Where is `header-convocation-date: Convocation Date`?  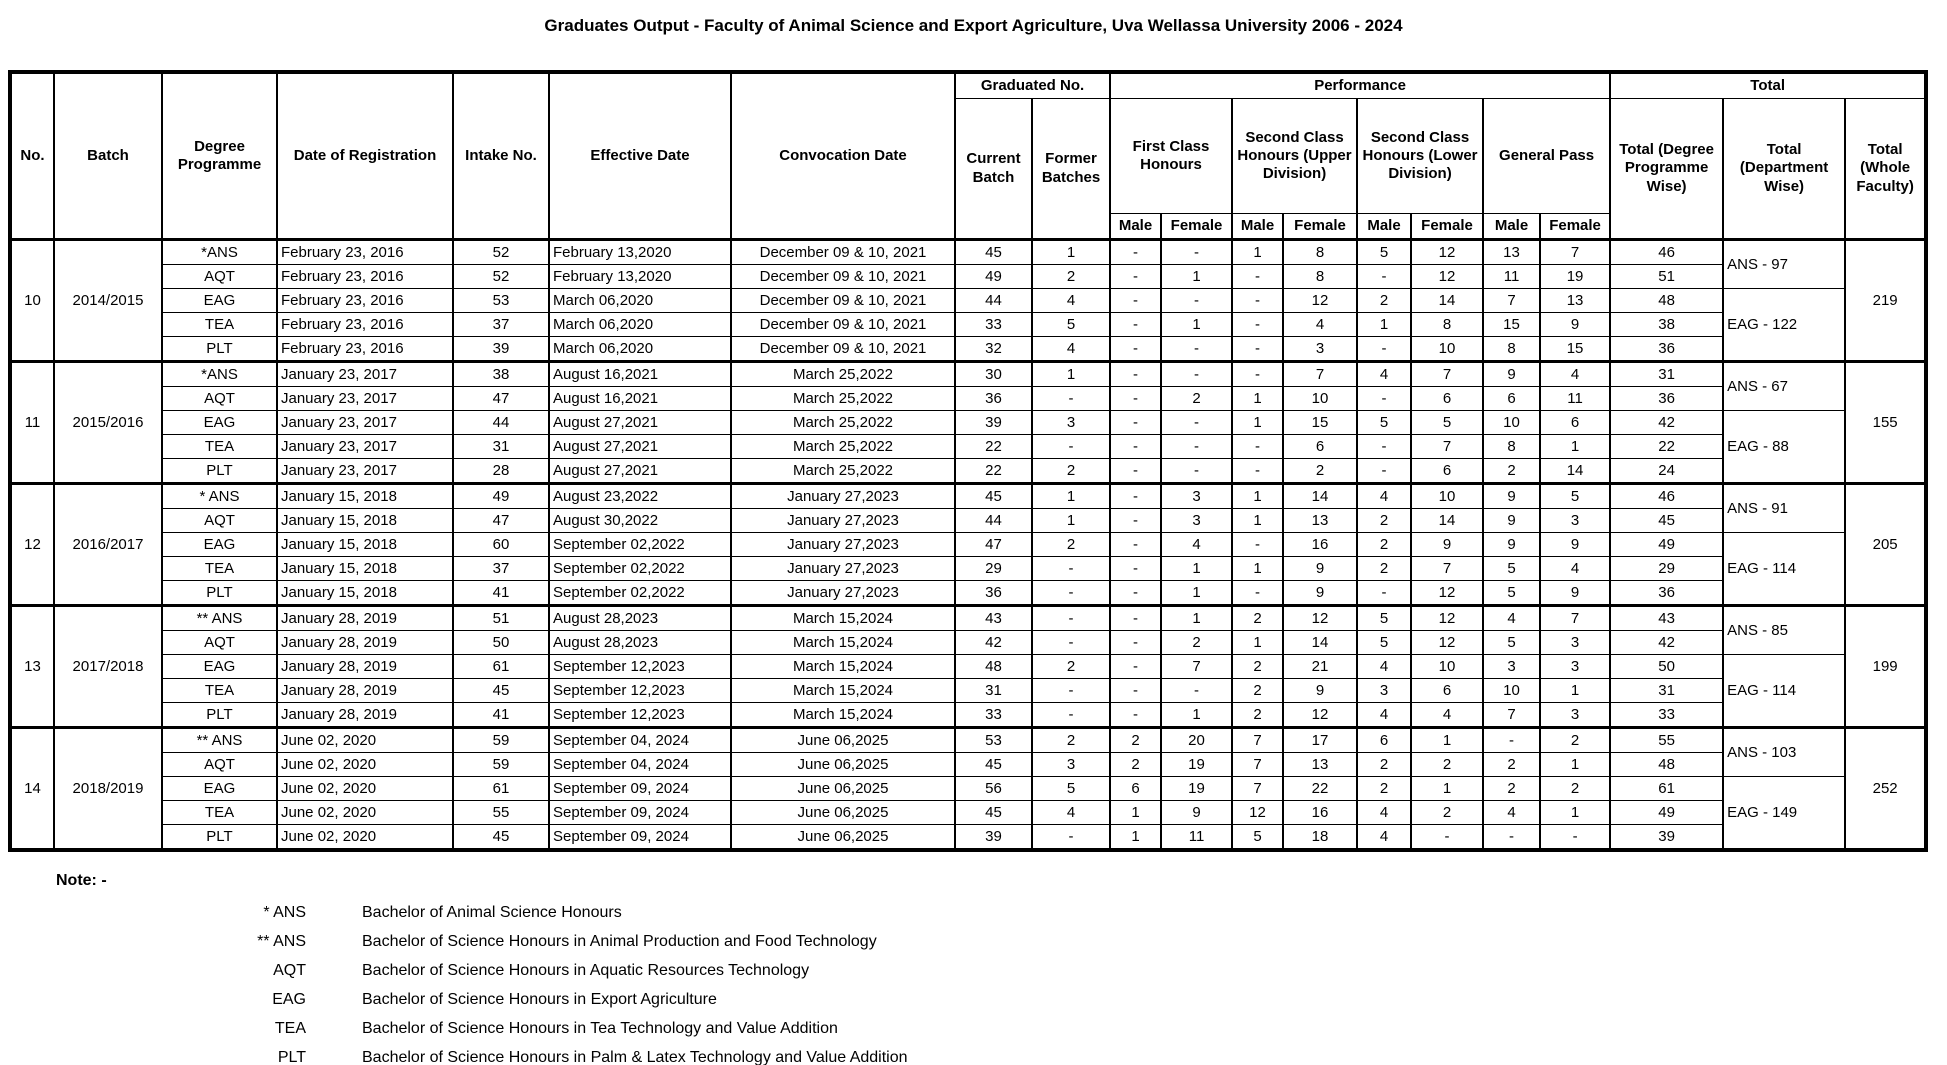 header-convocation-date: Convocation Date is located at coordinates (843, 155).